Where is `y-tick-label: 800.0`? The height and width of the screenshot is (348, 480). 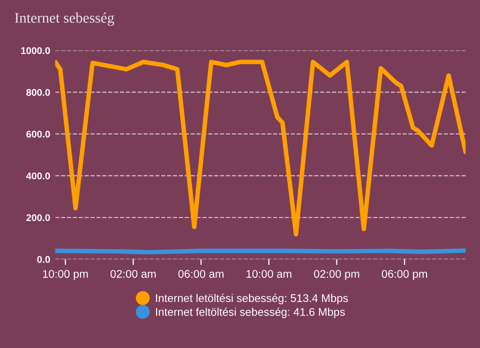 y-tick-label: 800.0 is located at coordinates (38, 92).